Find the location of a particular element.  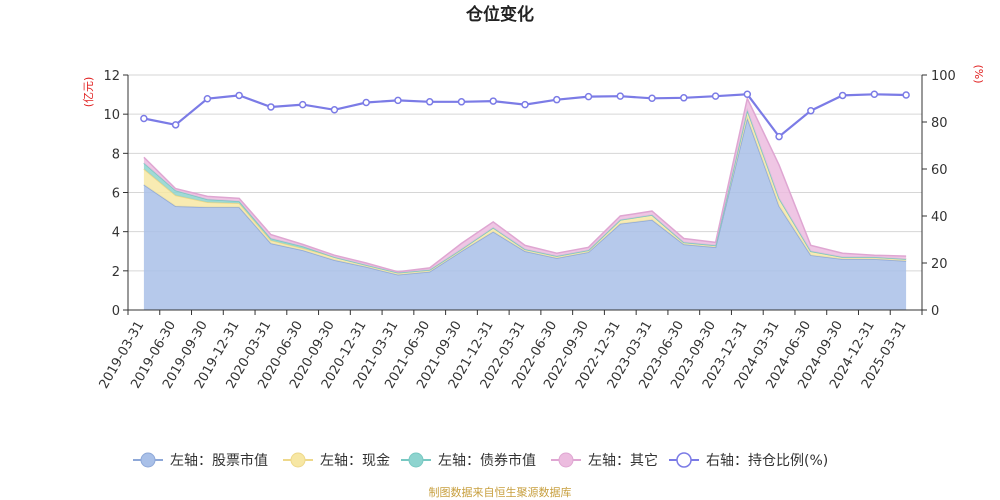

legend-label: 左轴：股票市值 is located at coordinates (219, 460).